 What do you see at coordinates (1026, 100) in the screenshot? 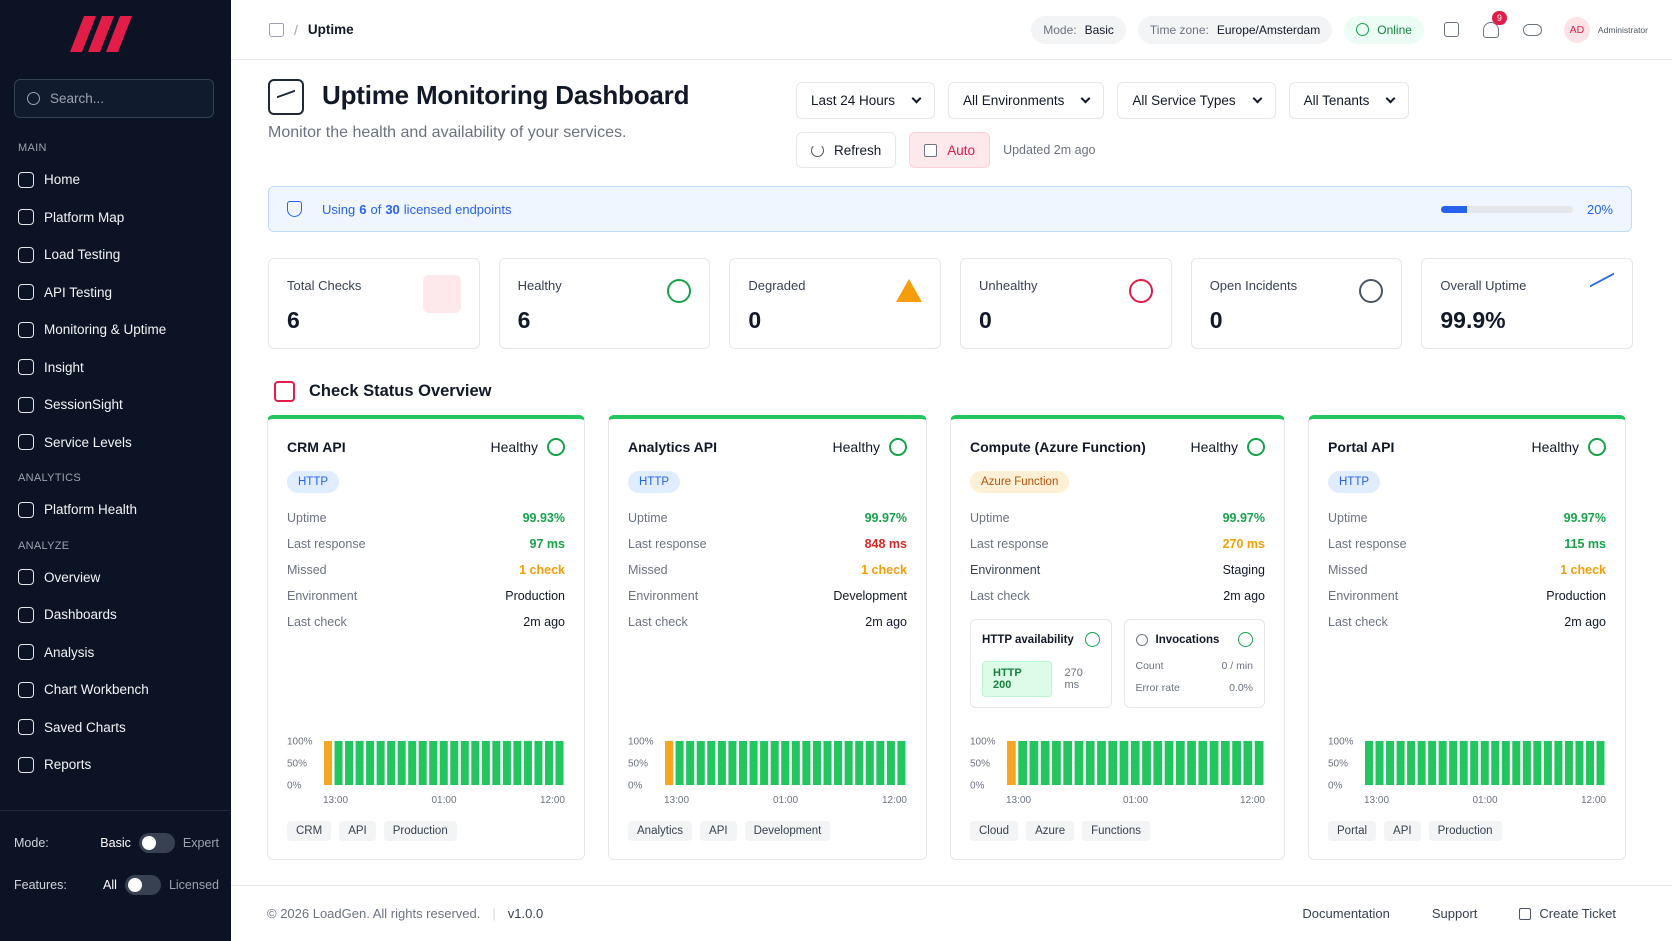
I see `filter-select: All Environments` at bounding box center [1026, 100].